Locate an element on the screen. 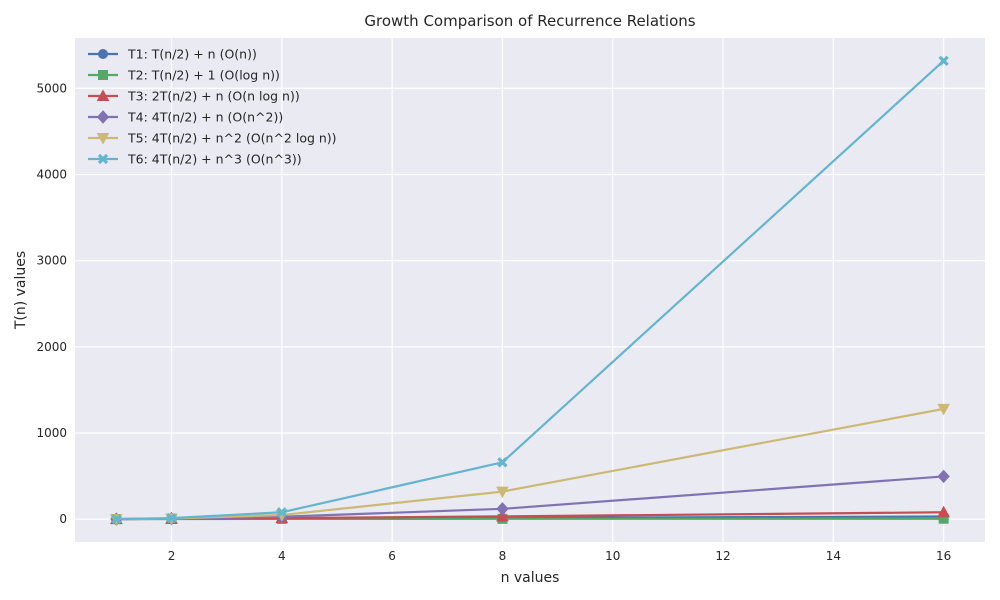 The width and height of the screenshot is (1000, 600). y-tick-label: 1000 is located at coordinates (51, 433).